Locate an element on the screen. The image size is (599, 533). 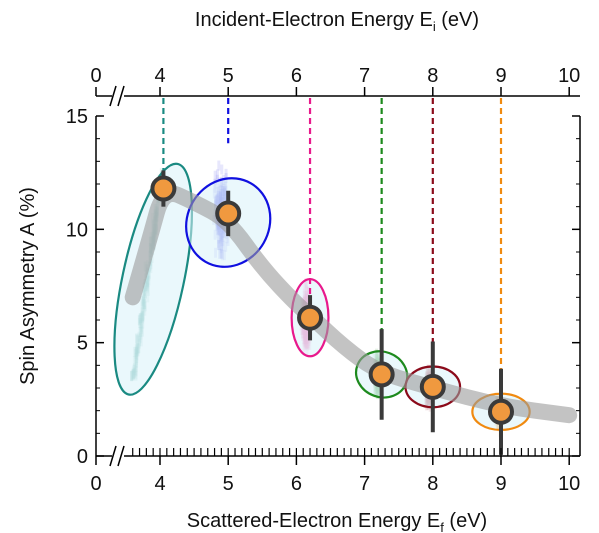
top-axis-title: Incident-Electron Energy Ei (eV) is located at coordinates (337, 21).